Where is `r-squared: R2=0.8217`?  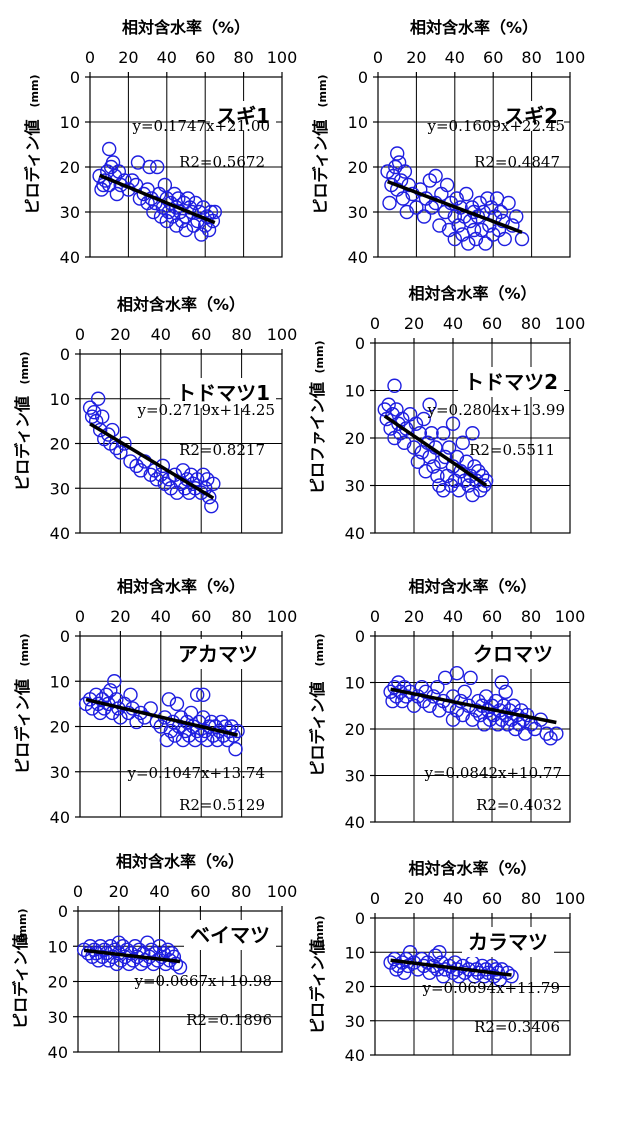 r-squared: R2=0.8217 is located at coordinates (222, 450).